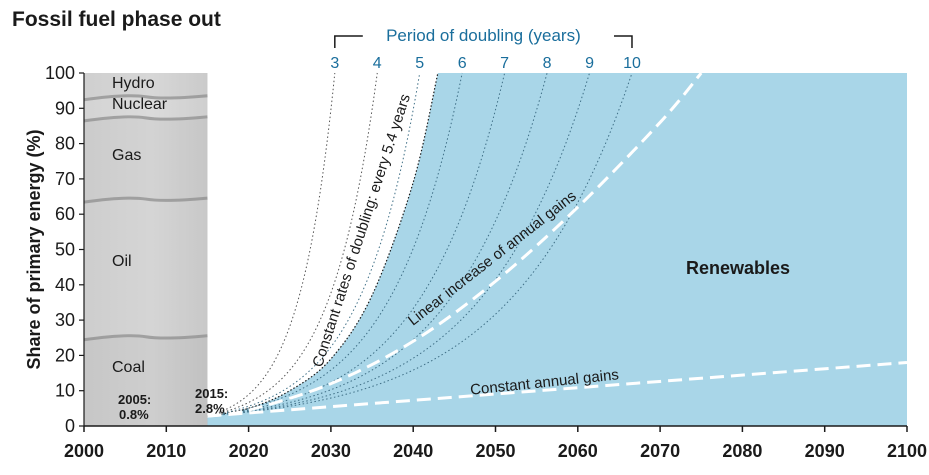 The image size is (929, 475). What do you see at coordinates (742, 451) in the screenshot?
I see `x-tick-label: 2080` at bounding box center [742, 451].